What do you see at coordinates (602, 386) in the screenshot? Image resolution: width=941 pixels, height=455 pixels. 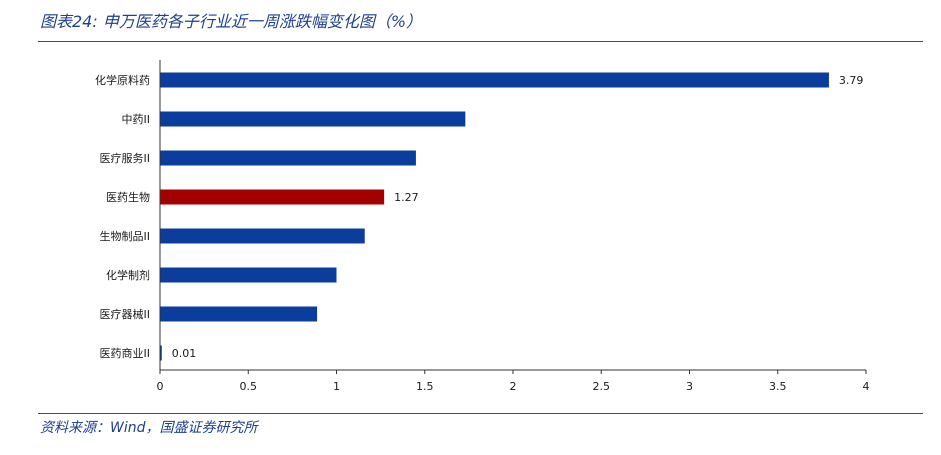 I see `x-tick-label: 2.5` at bounding box center [602, 386].